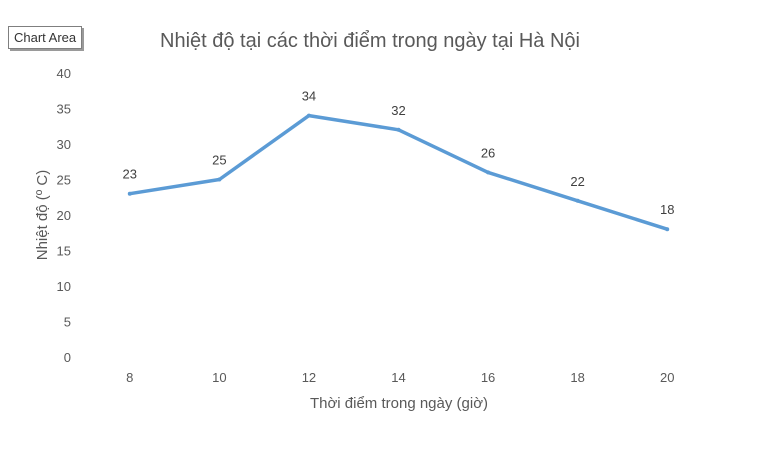  I want to click on data-label: 32, so click(398, 110).